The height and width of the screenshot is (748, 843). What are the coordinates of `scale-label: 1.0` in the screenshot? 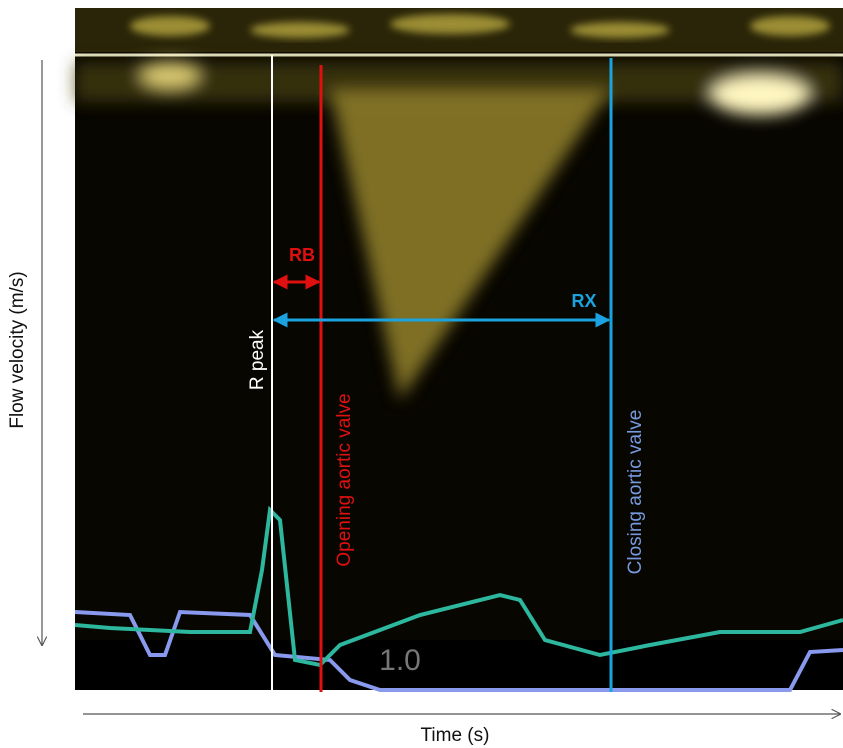 It's located at (400, 660).